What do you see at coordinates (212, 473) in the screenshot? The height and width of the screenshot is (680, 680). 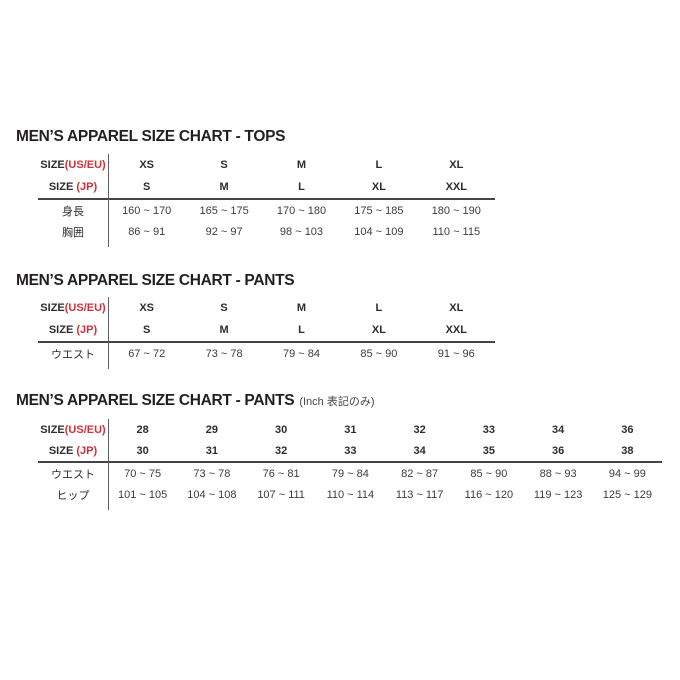 I see `measurement-value-cell: 73 ~ 78` at bounding box center [212, 473].